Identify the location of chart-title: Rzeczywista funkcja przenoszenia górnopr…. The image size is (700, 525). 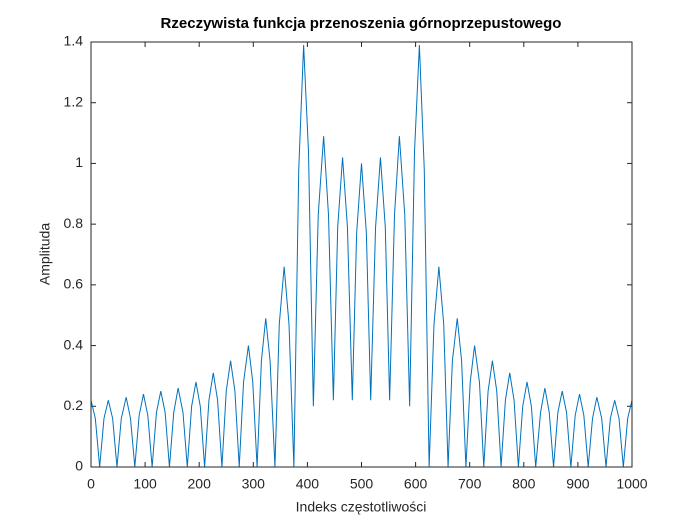
(361, 23).